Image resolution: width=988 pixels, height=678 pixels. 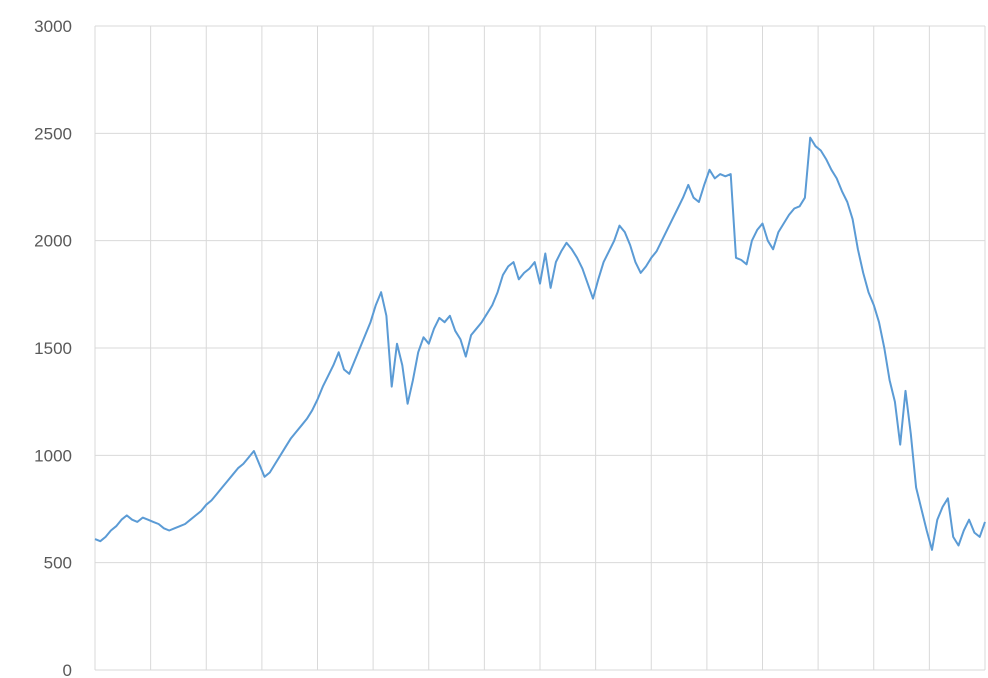 What do you see at coordinates (53, 133) in the screenshot?
I see `y-tick-label: 2500` at bounding box center [53, 133].